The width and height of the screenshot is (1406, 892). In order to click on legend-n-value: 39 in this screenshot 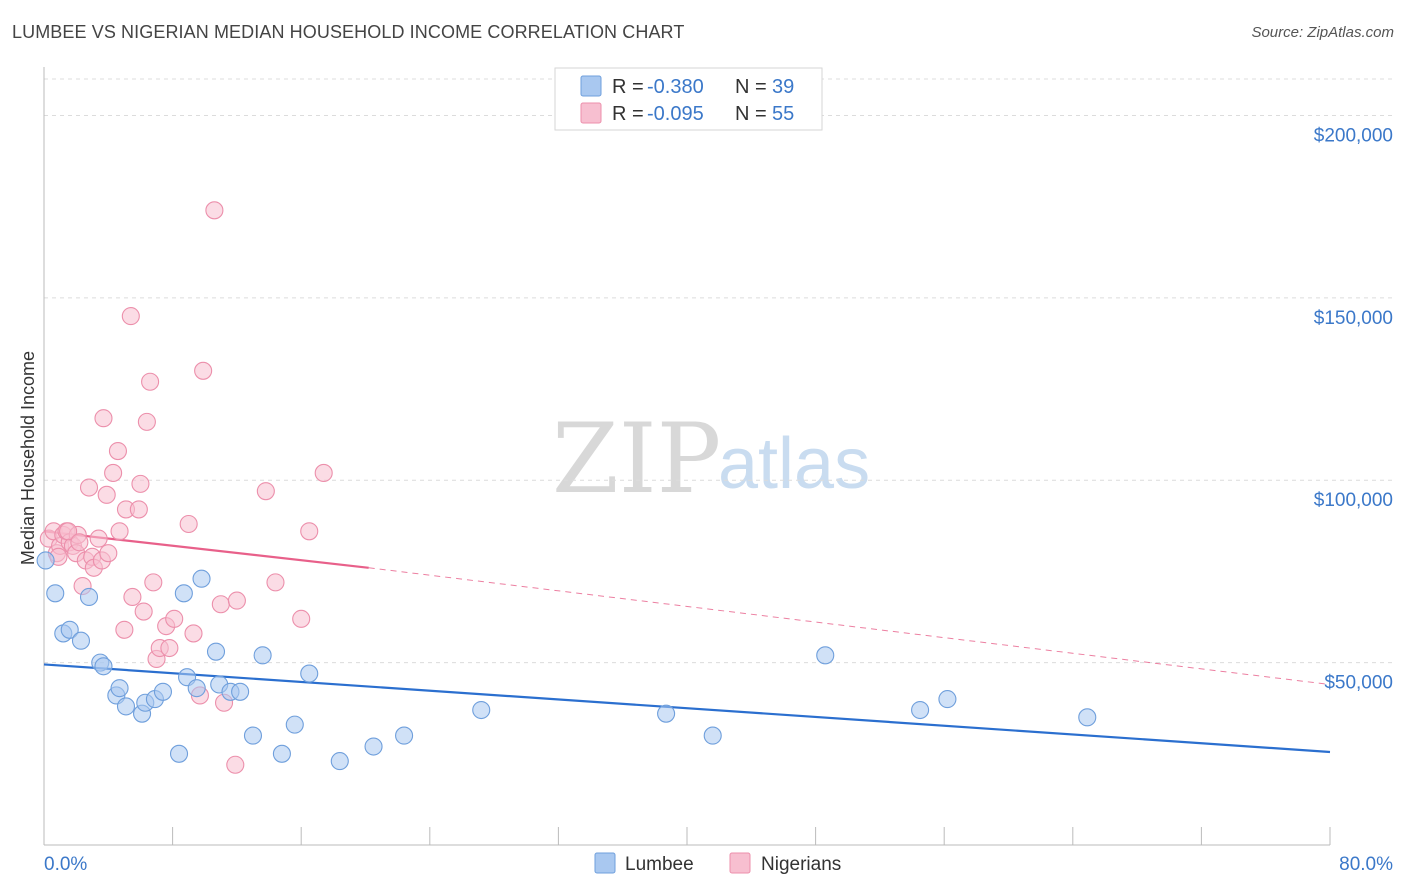, I will do `click(783, 87)`.